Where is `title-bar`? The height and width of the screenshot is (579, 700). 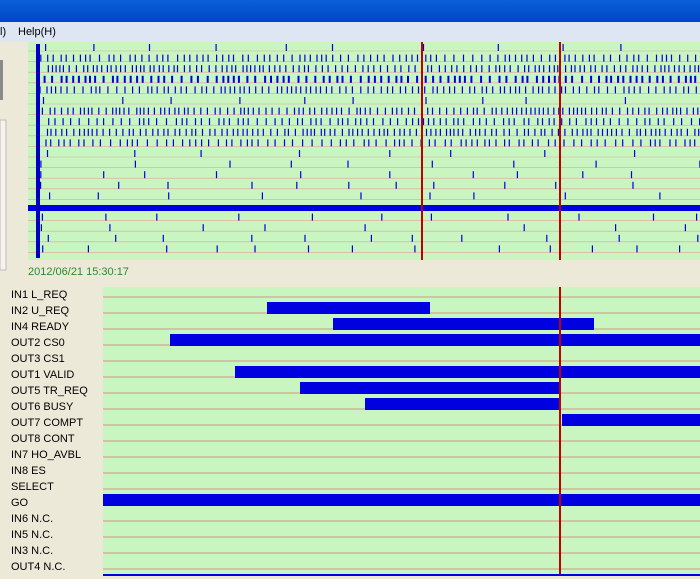
title-bar is located at coordinates (350, 11).